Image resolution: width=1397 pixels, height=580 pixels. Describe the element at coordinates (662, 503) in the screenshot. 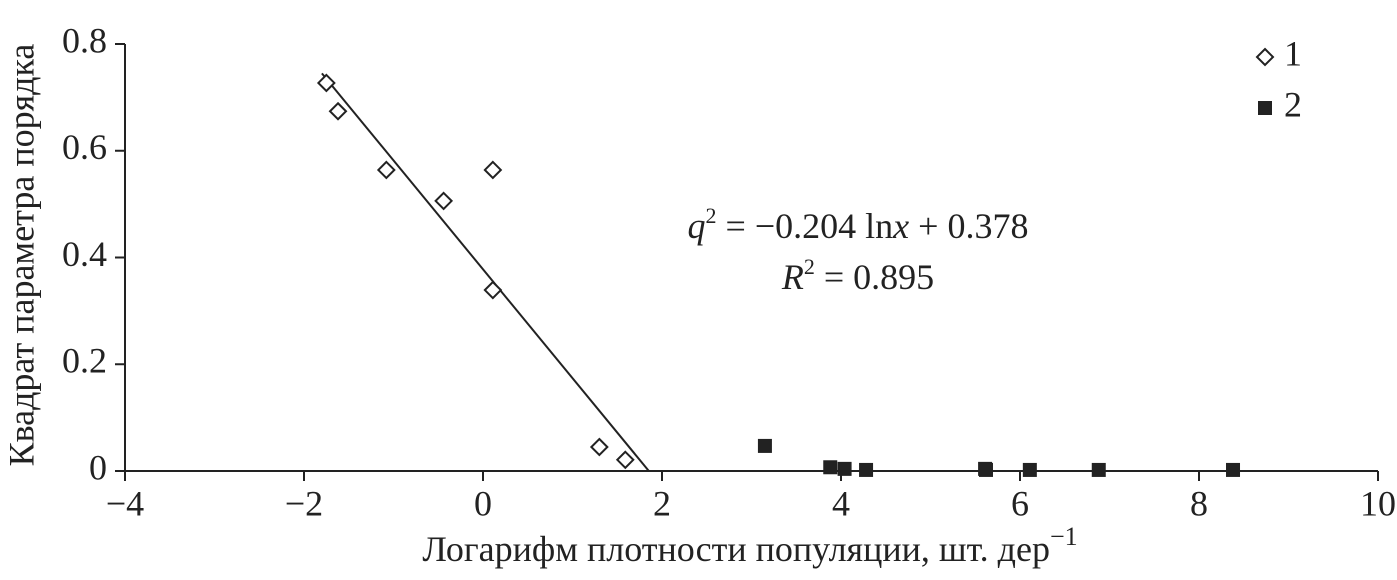

I see `x-tick-label: 2` at that location.